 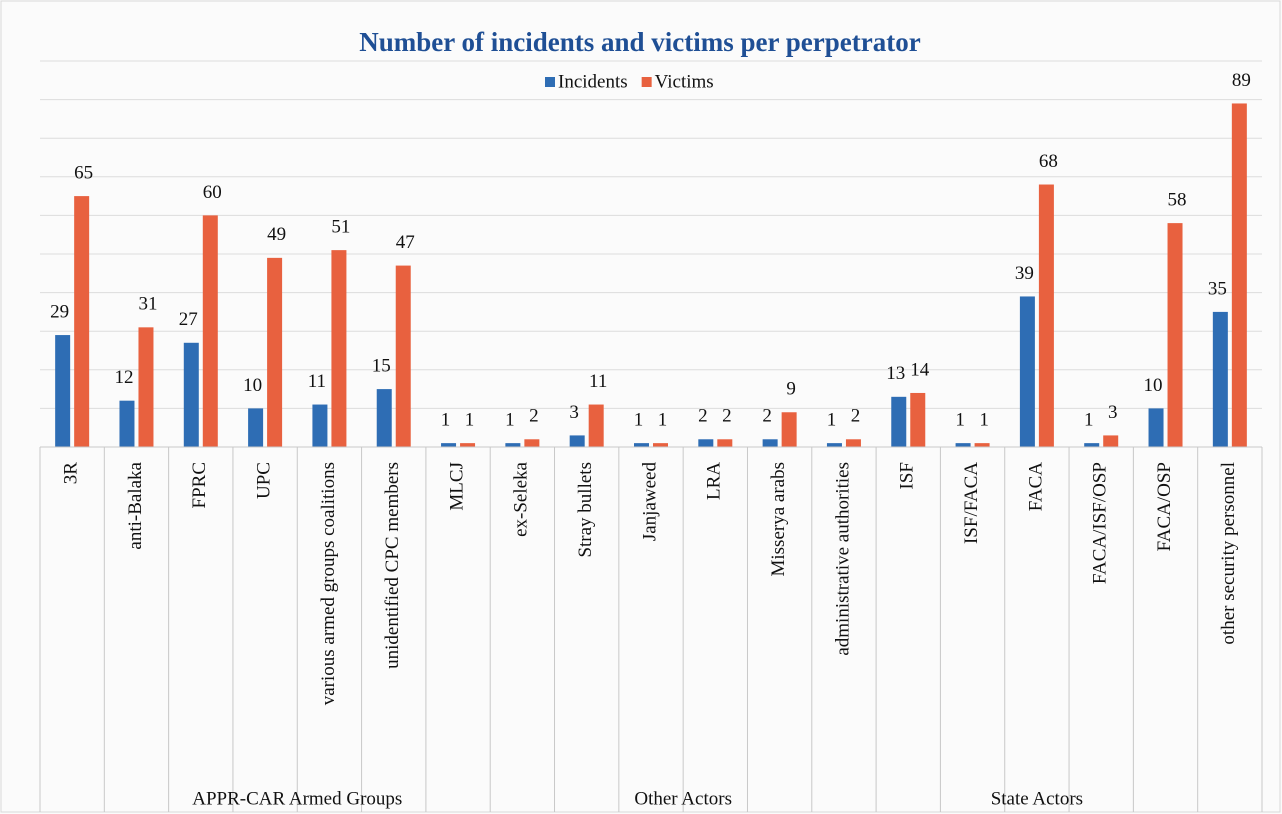 I want to click on group-label: APPR-CAR Armed Groups, so click(x=297, y=798).